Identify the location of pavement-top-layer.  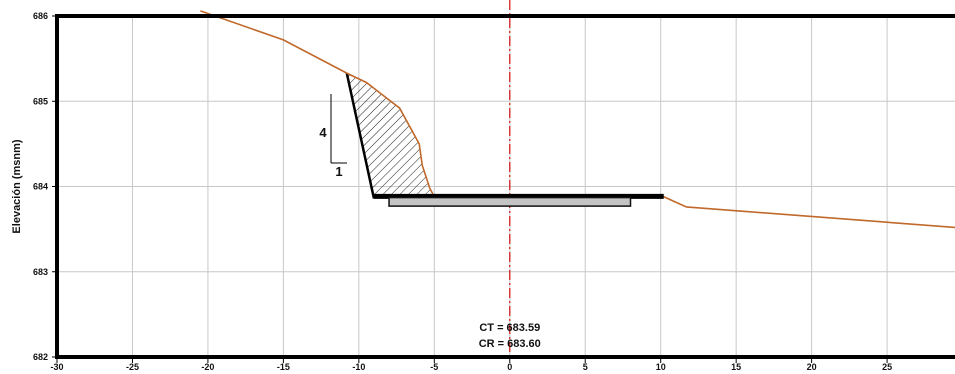
(518, 196).